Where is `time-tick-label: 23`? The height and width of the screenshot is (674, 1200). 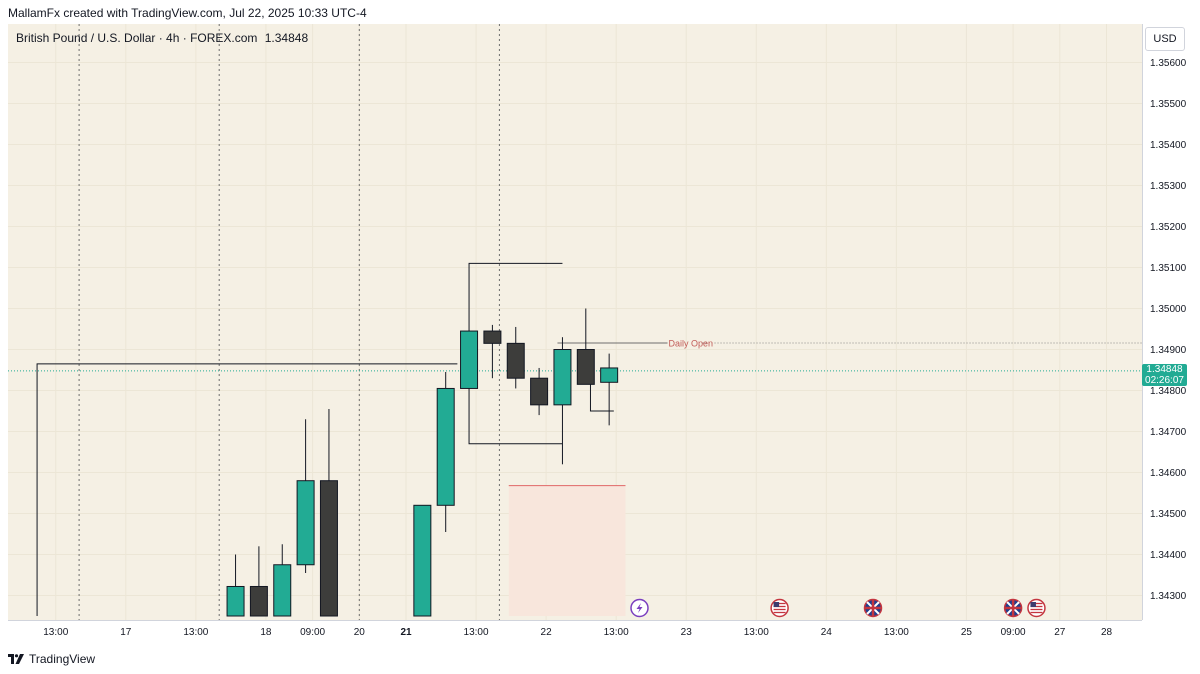 time-tick-label: 23 is located at coordinates (687, 632).